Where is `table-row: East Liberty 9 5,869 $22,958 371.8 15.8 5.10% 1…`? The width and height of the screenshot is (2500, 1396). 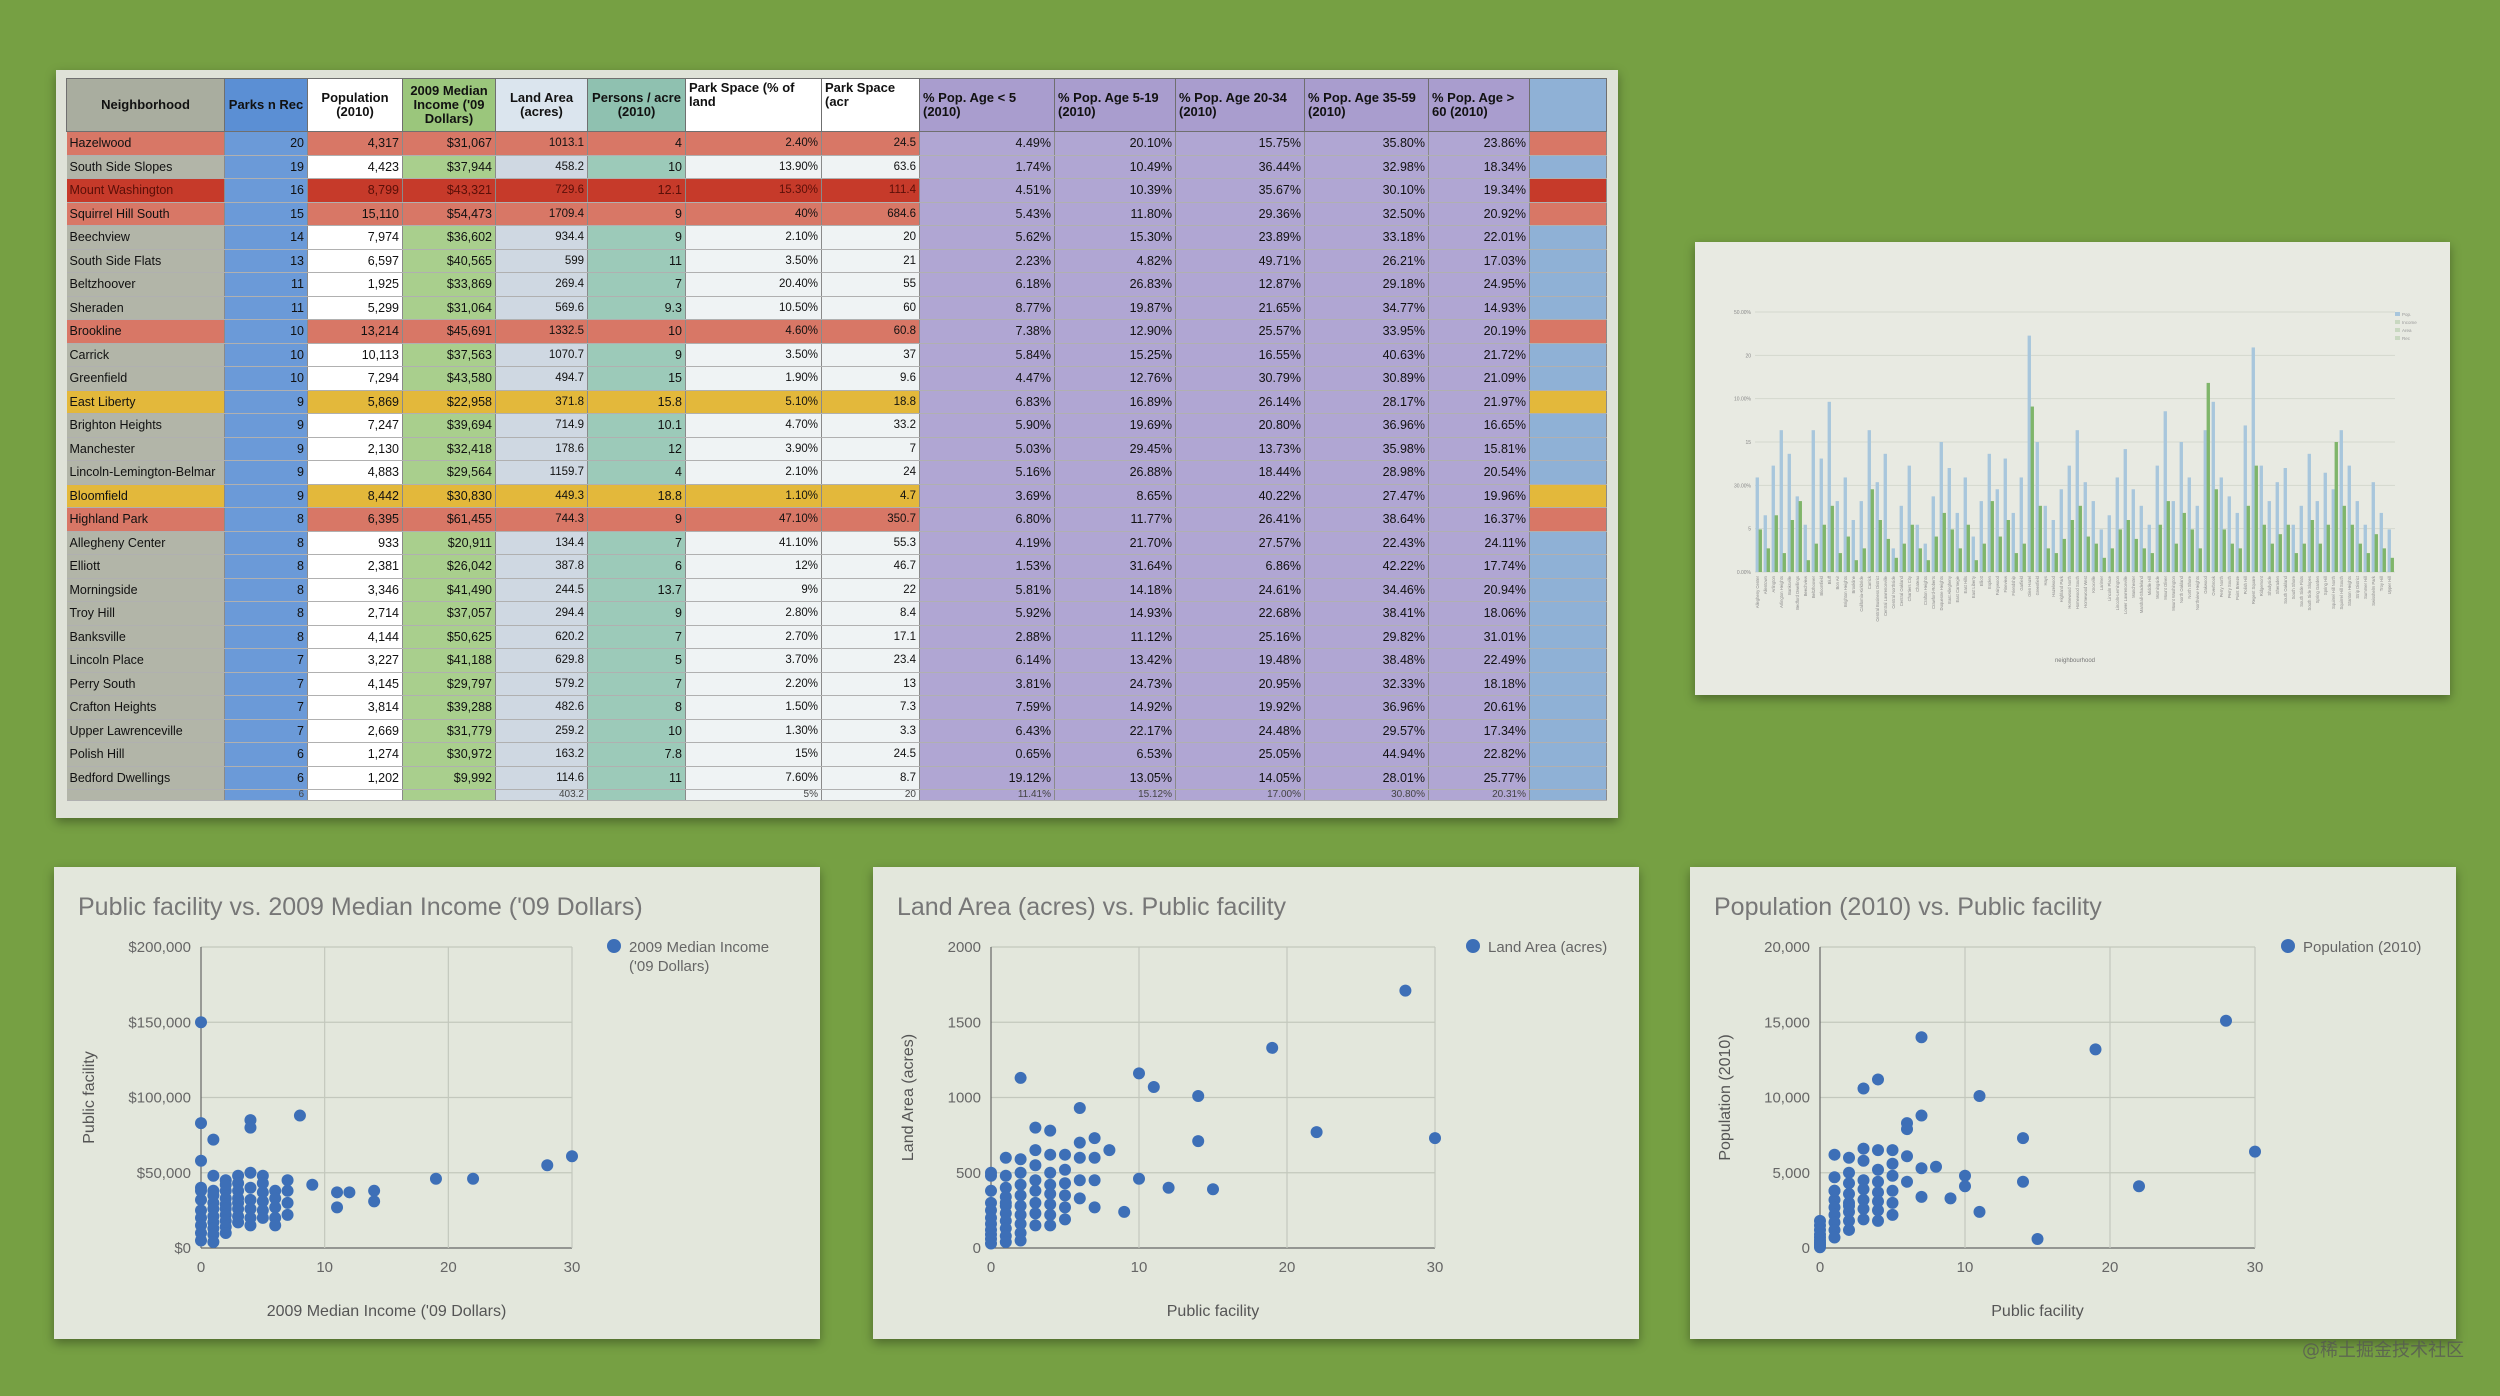
table-row: East Liberty 9 5,869 $22,958 371.8 15.8 5.10% 1… is located at coordinates (836, 402).